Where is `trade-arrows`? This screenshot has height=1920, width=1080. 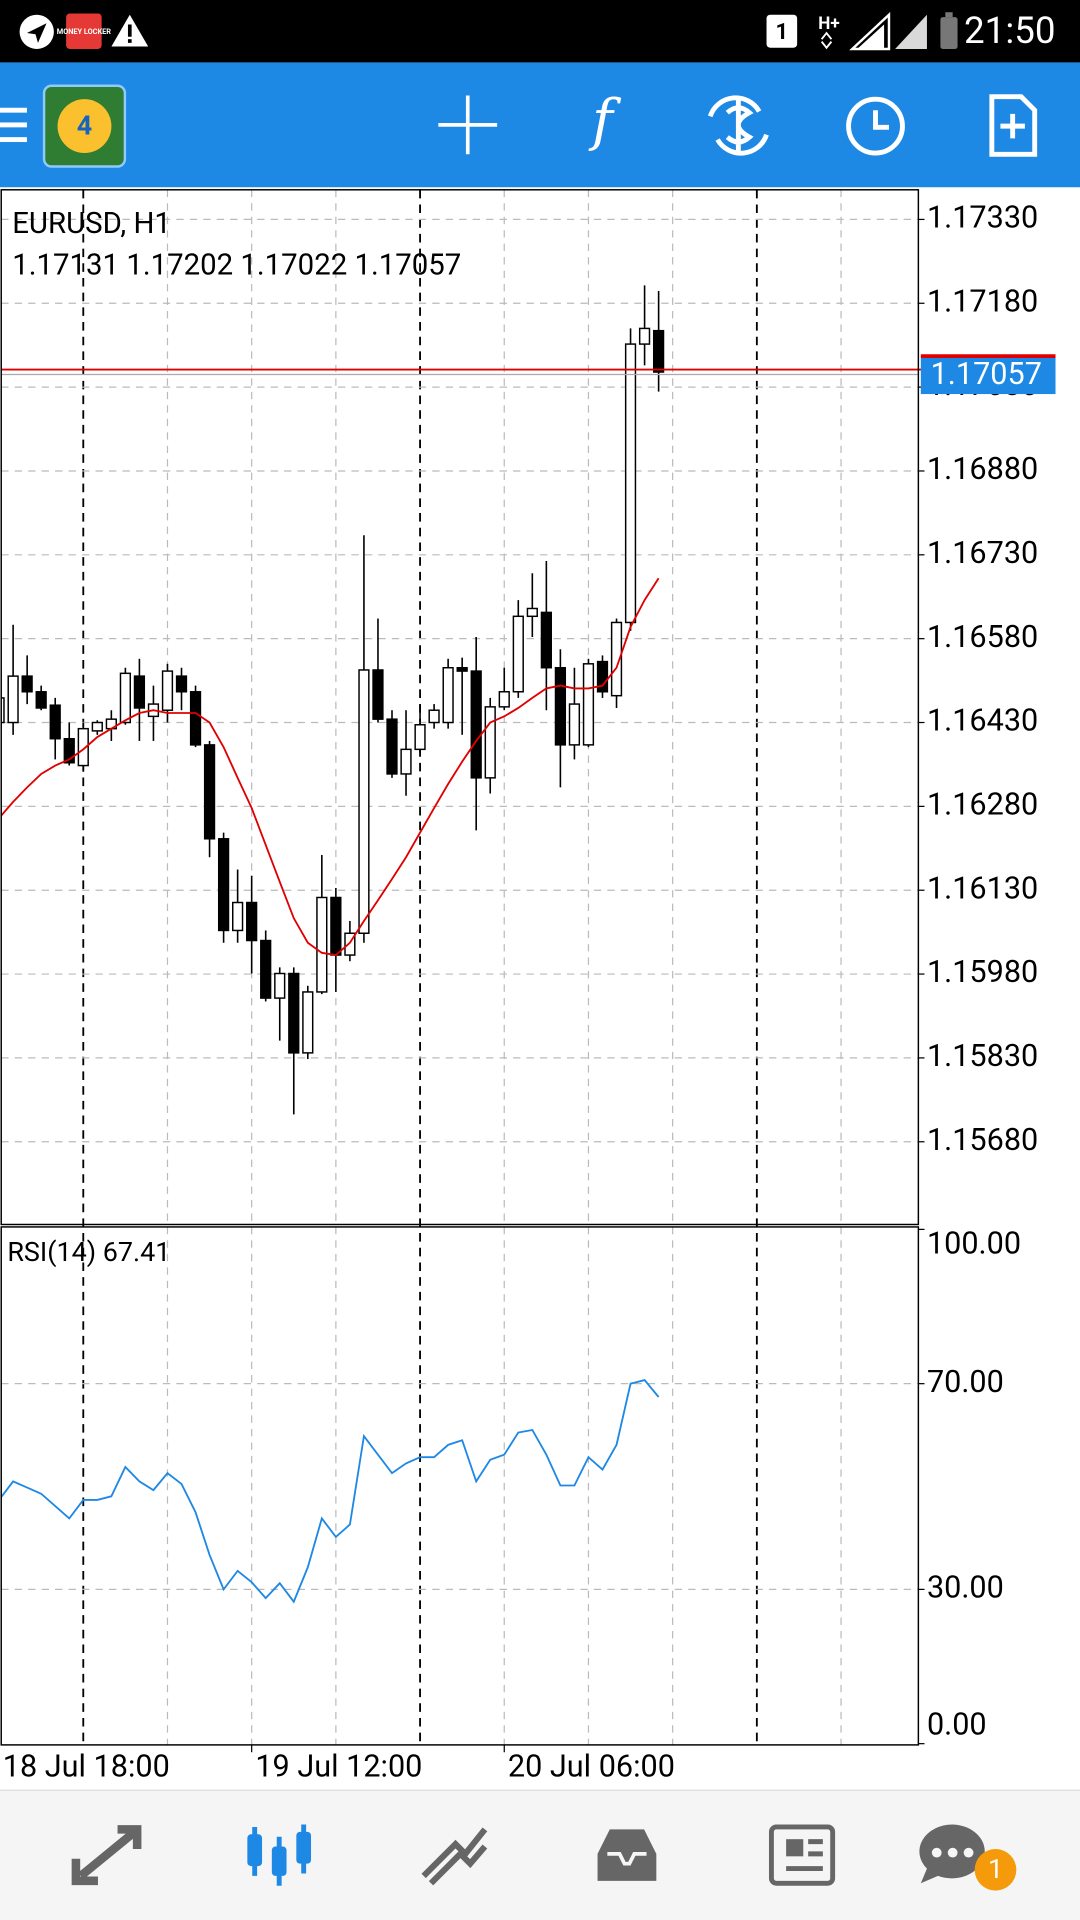 trade-arrows is located at coordinates (738, 125).